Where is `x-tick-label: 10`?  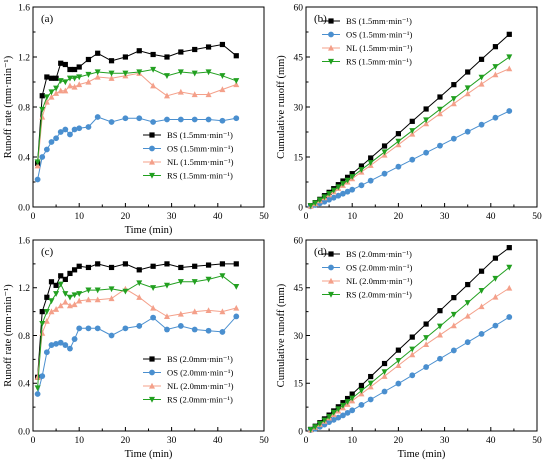
x-tick-label: 10 is located at coordinates (352, 441).